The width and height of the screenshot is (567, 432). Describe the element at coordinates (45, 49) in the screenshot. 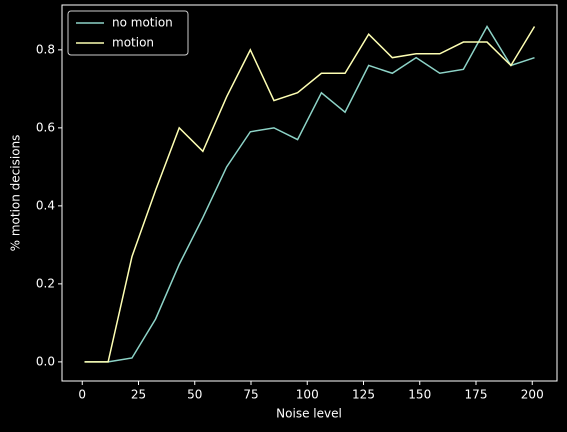

I see `y-tick-label: 0.8` at that location.